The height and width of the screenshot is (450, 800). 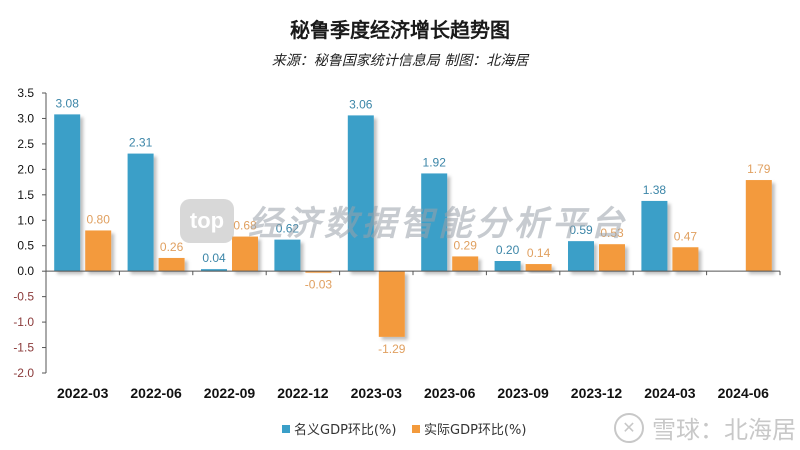 I want to click on snowball-logo-icon: ✕, so click(x=629, y=427).